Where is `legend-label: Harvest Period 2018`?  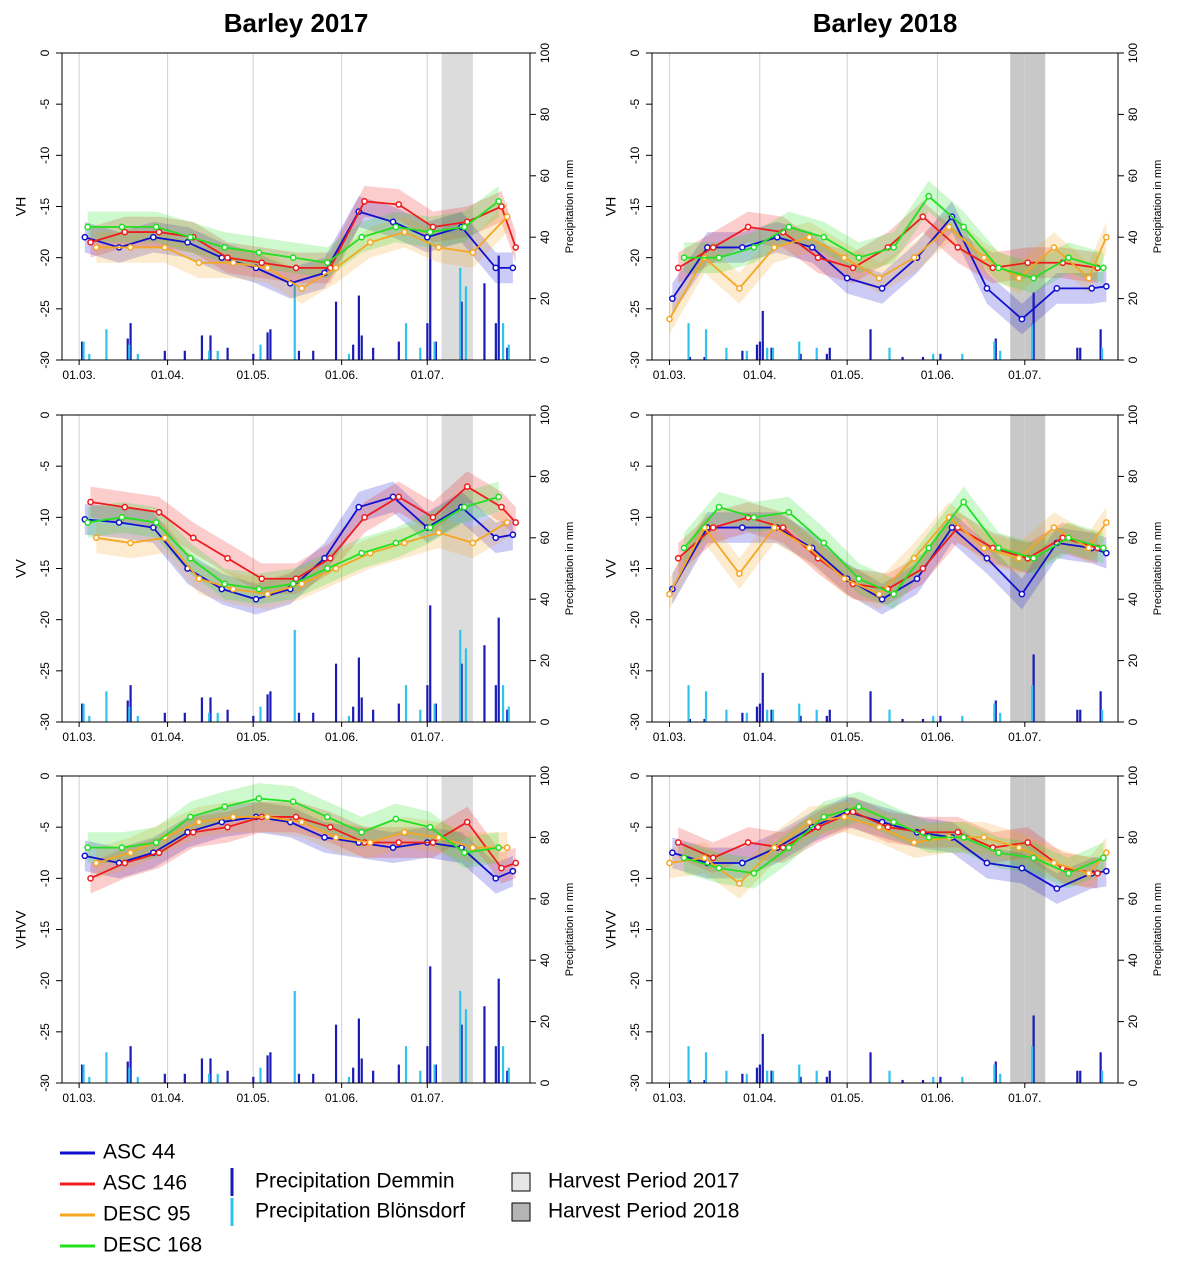
legend-label: Harvest Period 2018 is located at coordinates (643, 1211).